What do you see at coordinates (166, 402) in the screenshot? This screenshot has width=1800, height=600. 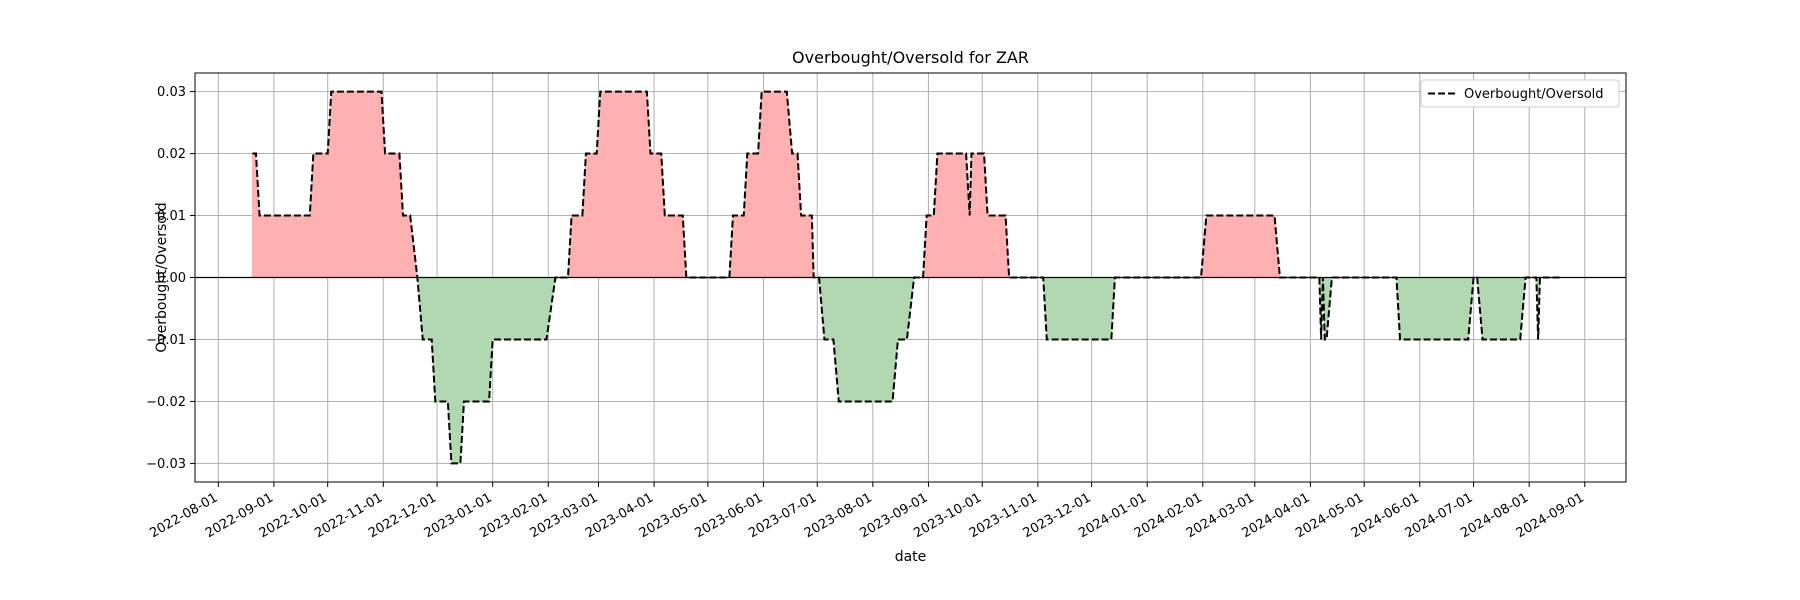 I see `y-tick-label: −0.02` at bounding box center [166, 402].